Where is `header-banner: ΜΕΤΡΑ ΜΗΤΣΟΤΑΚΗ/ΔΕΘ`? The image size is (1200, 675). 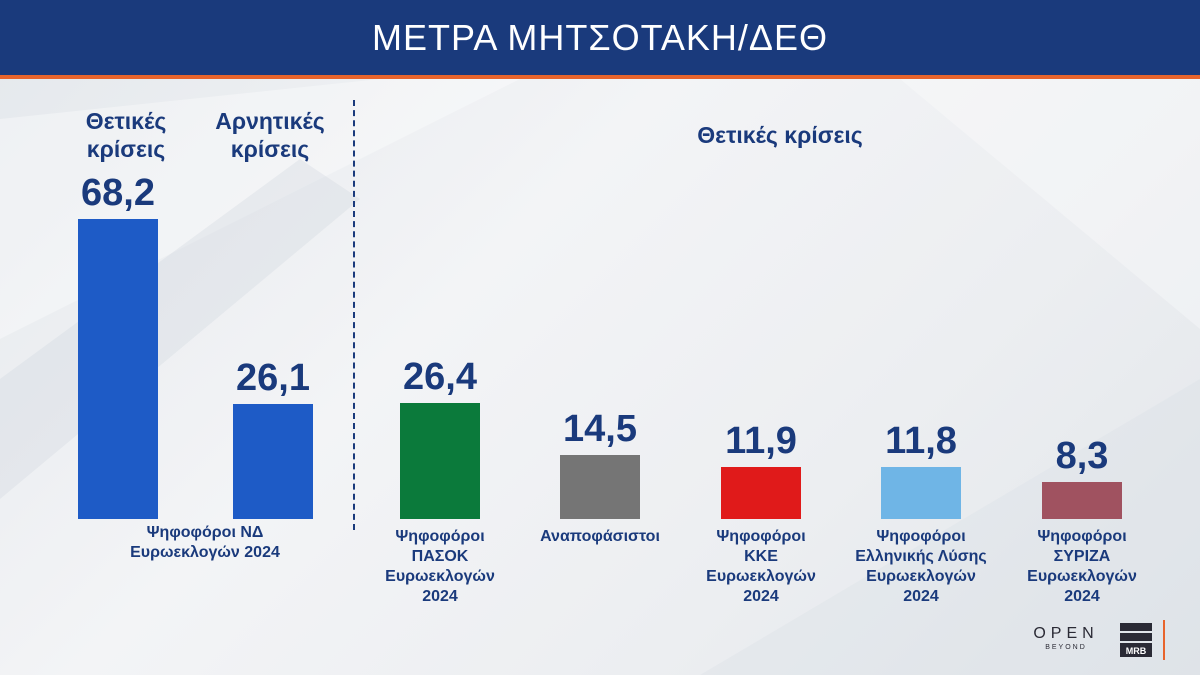 header-banner: ΜΕΤΡΑ ΜΗΤΣΟΤΑΚΗ/ΔΕΘ is located at coordinates (600, 37).